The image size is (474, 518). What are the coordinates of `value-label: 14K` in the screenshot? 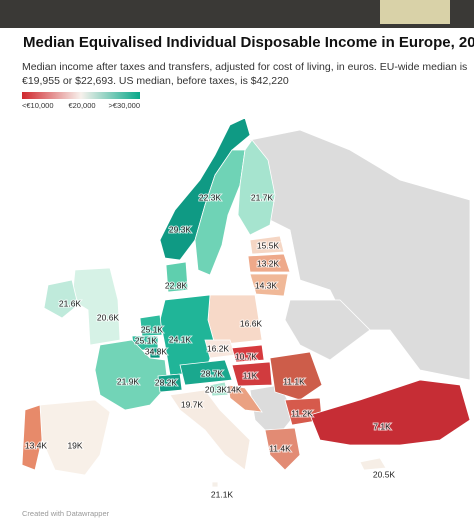 It's located at (233, 389).